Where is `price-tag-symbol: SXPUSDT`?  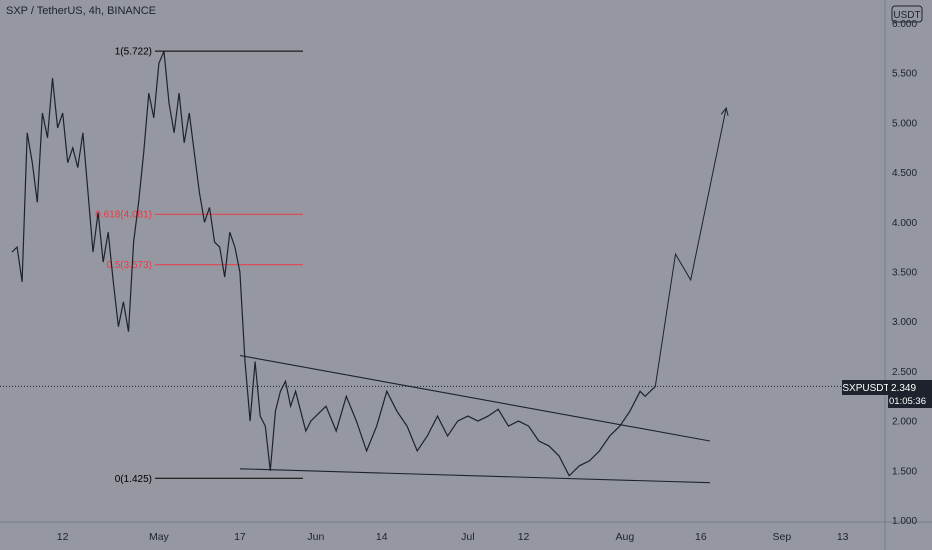 price-tag-symbol: SXPUSDT is located at coordinates (865, 388).